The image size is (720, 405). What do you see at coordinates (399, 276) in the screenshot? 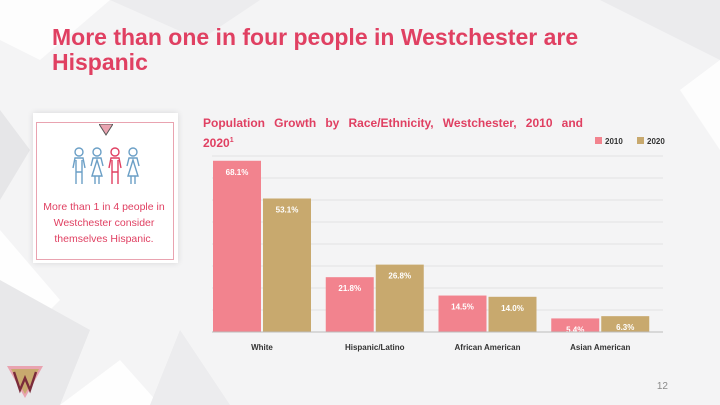
I see `data-label: 26.8%` at bounding box center [399, 276].